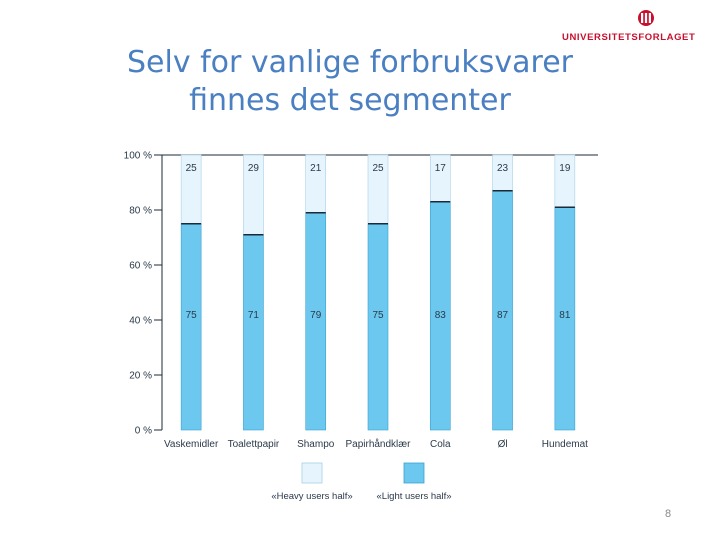 This screenshot has width=720, height=540. Describe the element at coordinates (441, 315) in the screenshot. I see `data-label-light: 83` at that location.